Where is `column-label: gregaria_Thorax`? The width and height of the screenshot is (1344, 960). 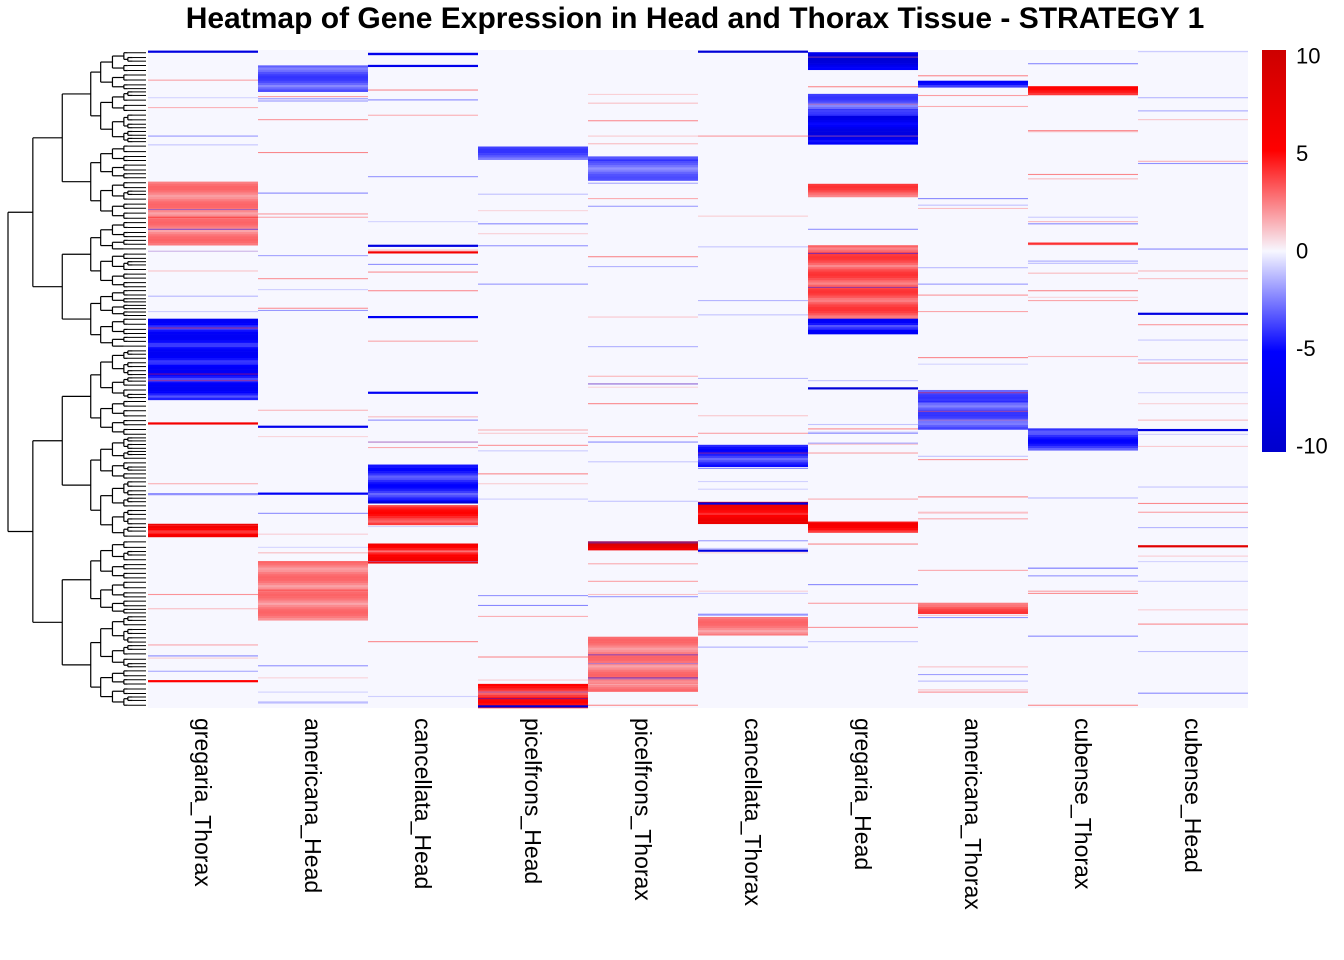
column-label: gregaria_Thorax is located at coordinates (203, 802).